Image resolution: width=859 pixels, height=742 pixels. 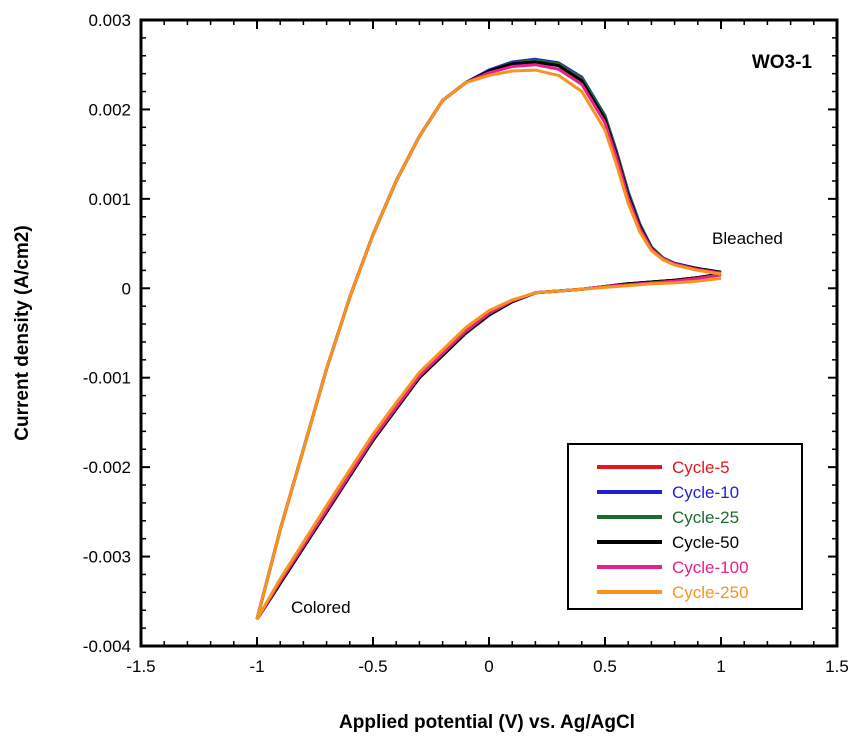 I want to click on x-axis-title: Applied potential (V) vs. Ag/AgCl, so click(x=487, y=722).